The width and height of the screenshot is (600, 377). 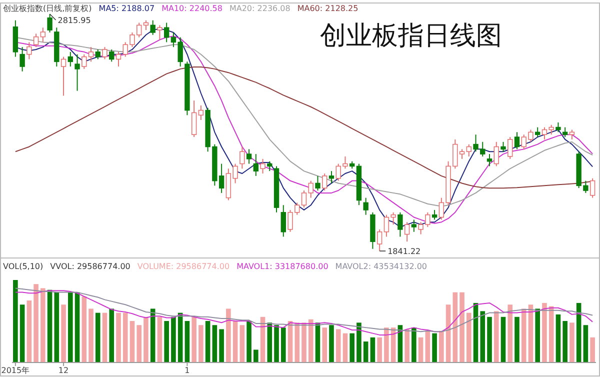 What do you see at coordinates (381, 266) in the screenshot?
I see `text: MAVOL2: 43534132.00` at bounding box center [381, 266].